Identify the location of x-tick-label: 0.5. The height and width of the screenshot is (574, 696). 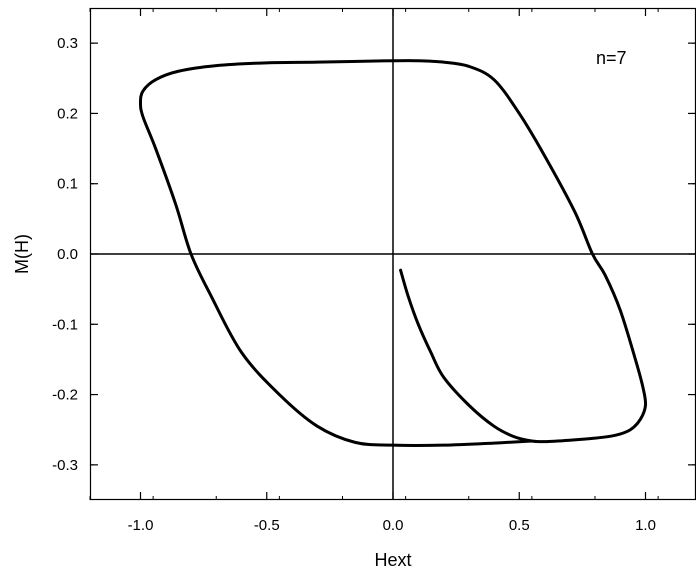
(519, 525).